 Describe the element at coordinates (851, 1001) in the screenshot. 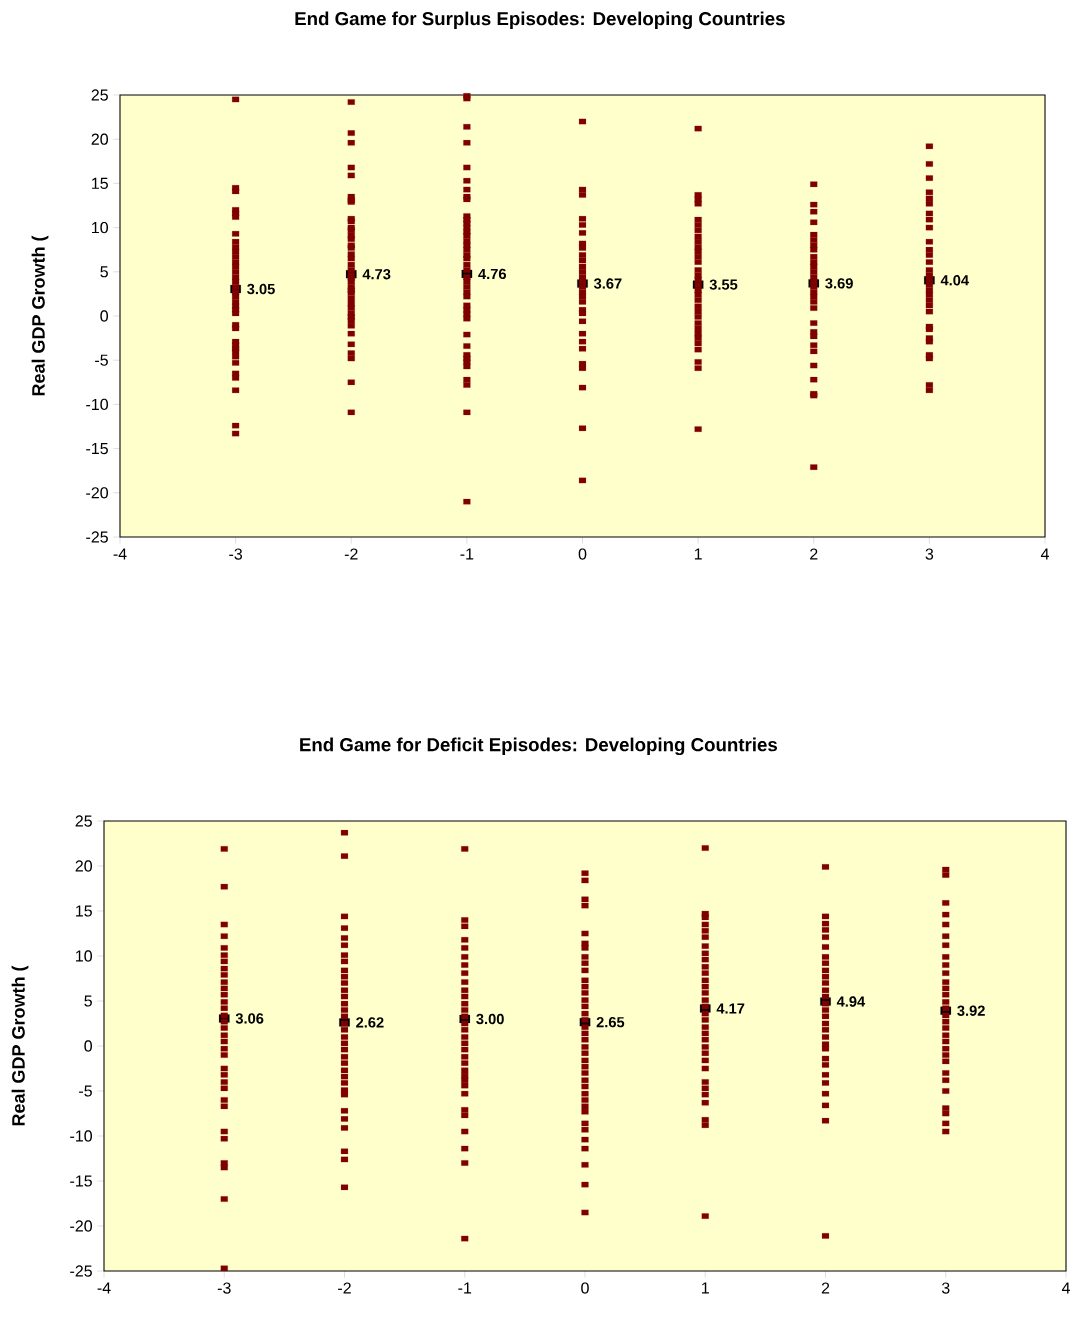

I see `data-label: 4.94` at that location.